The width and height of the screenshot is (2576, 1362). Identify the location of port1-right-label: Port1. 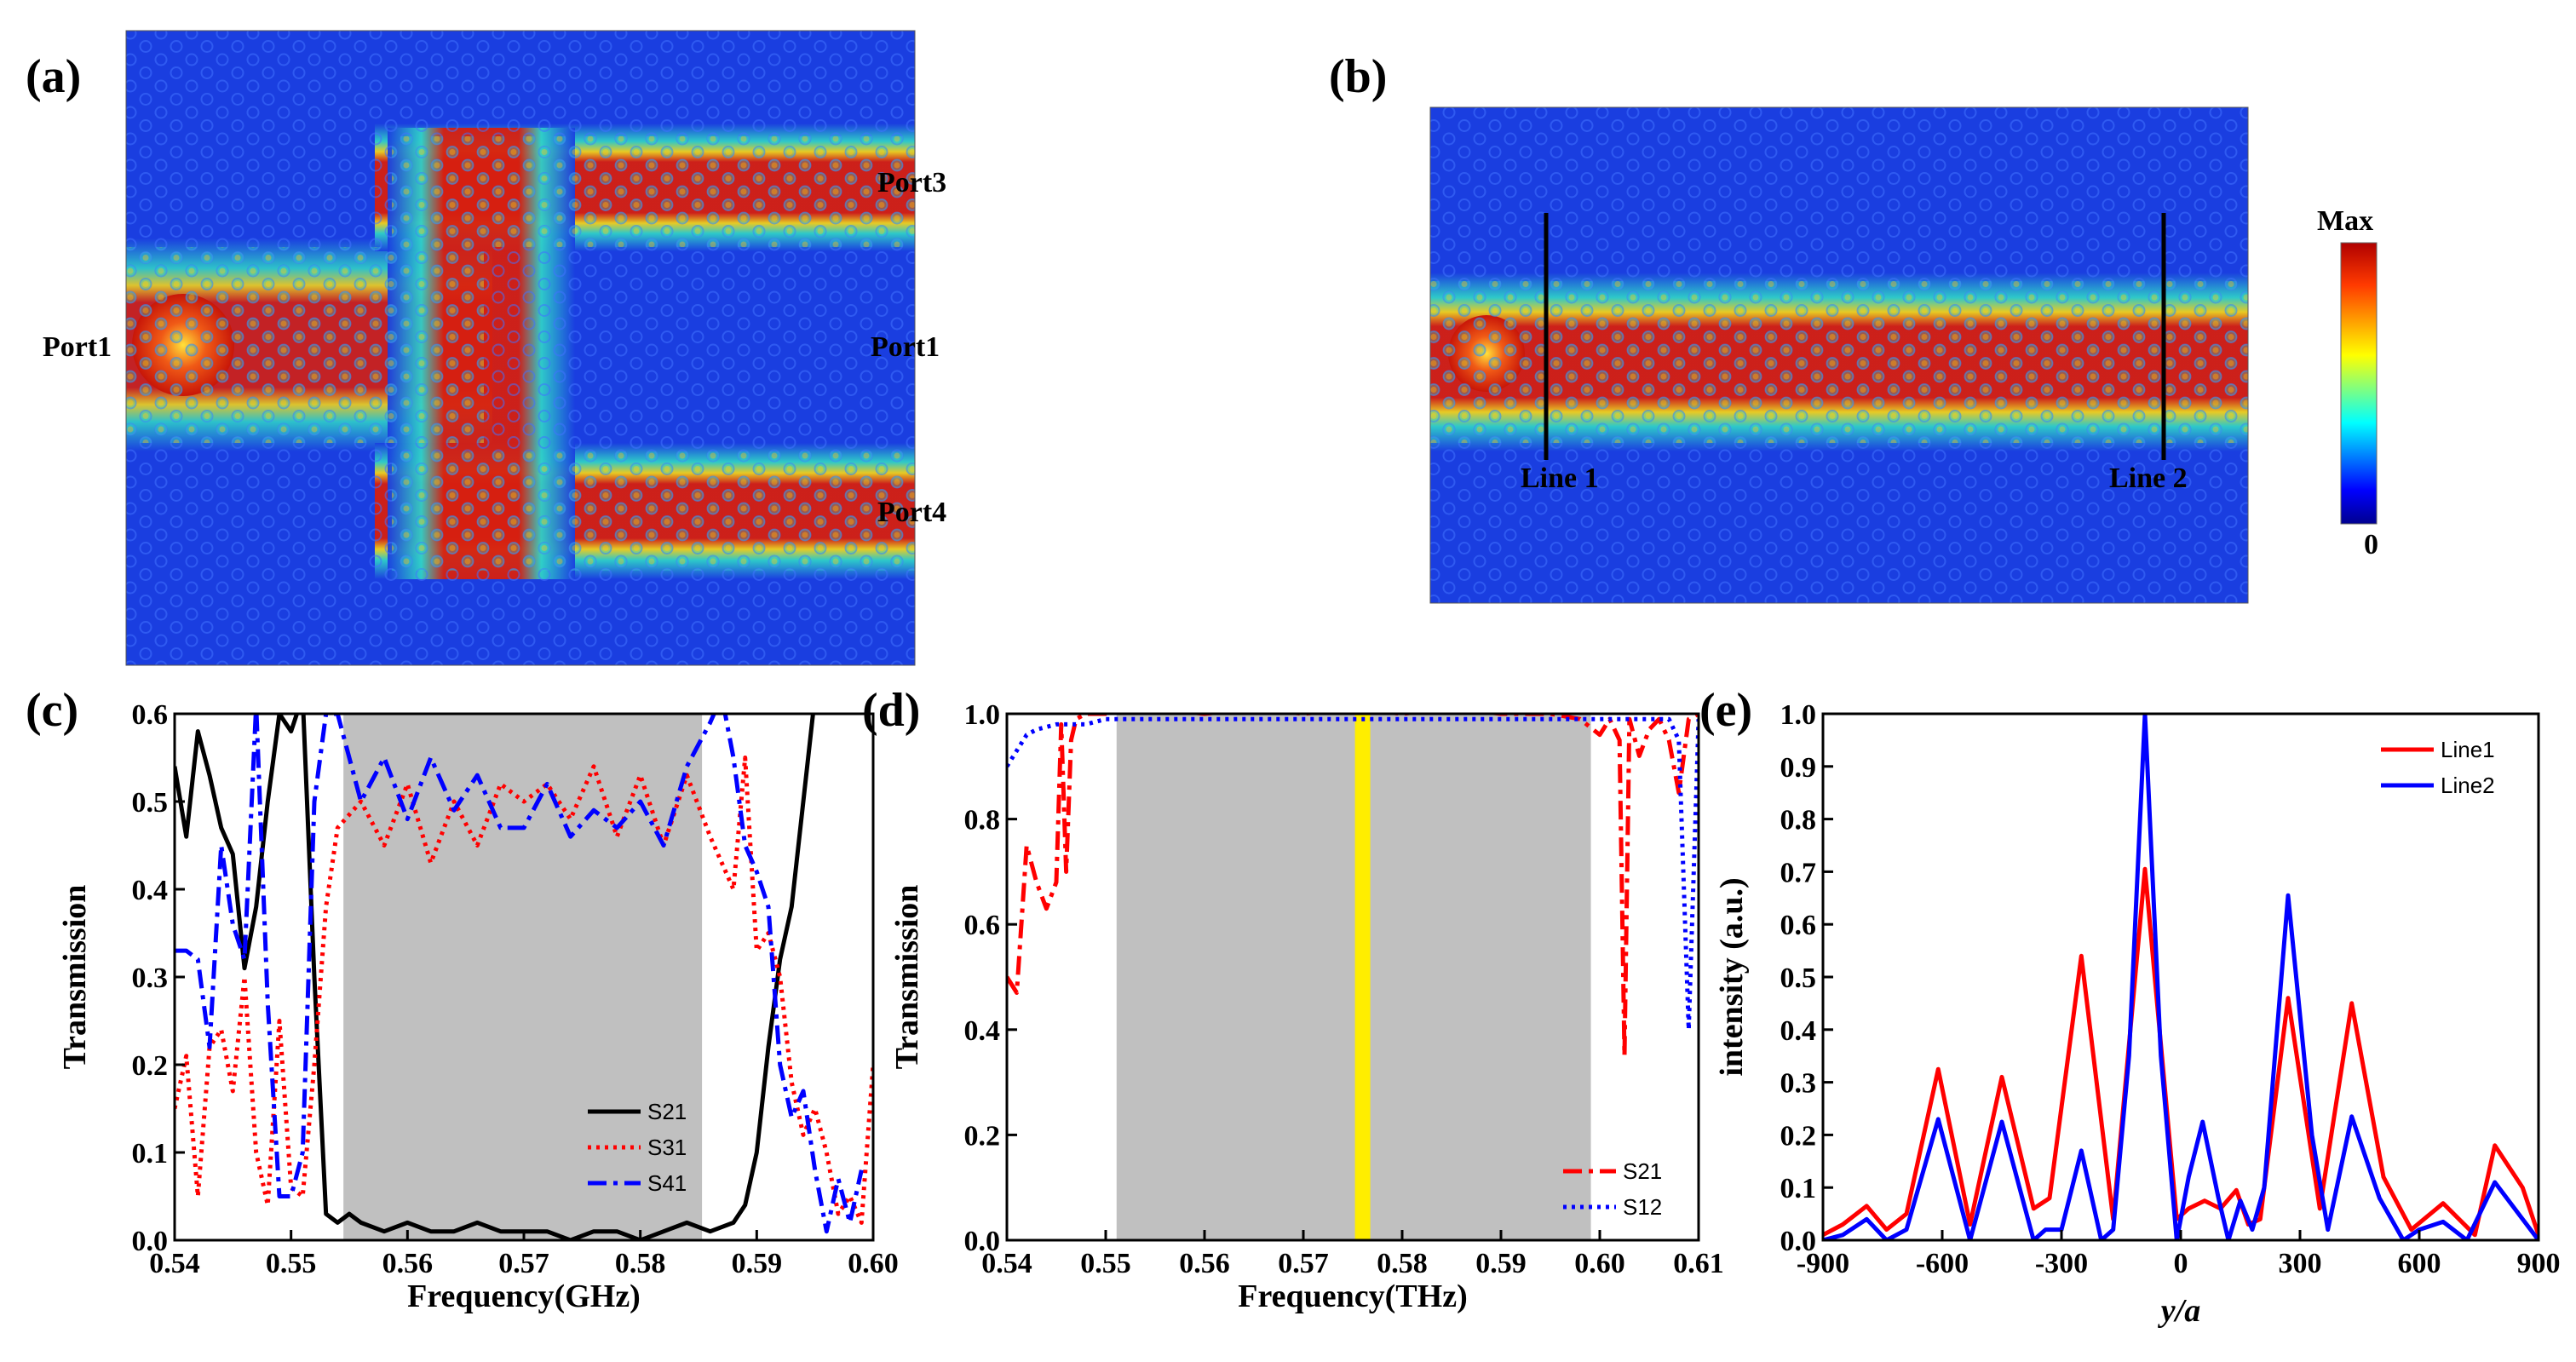
(905, 347).